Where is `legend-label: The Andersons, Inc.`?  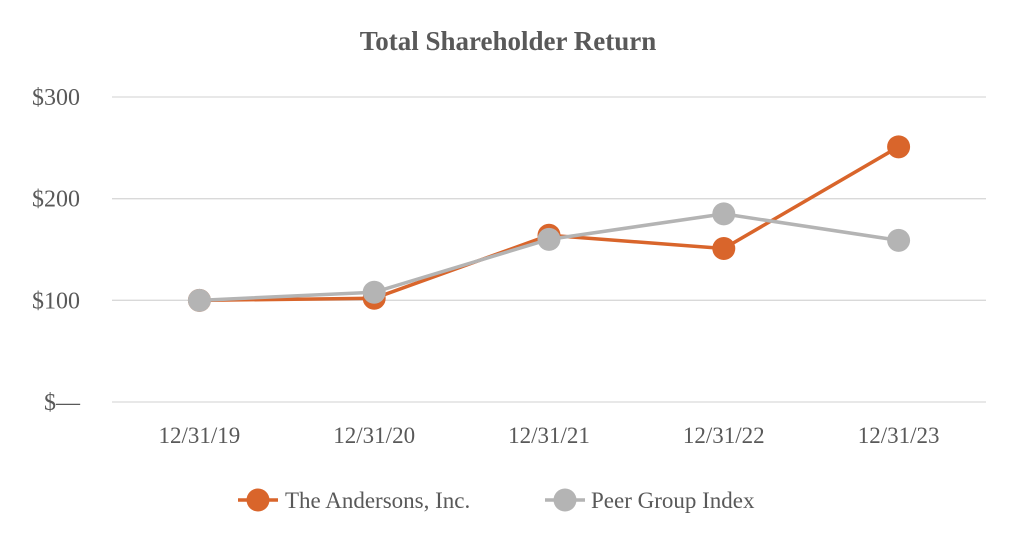
legend-label: The Andersons, Inc. is located at coordinates (377, 500).